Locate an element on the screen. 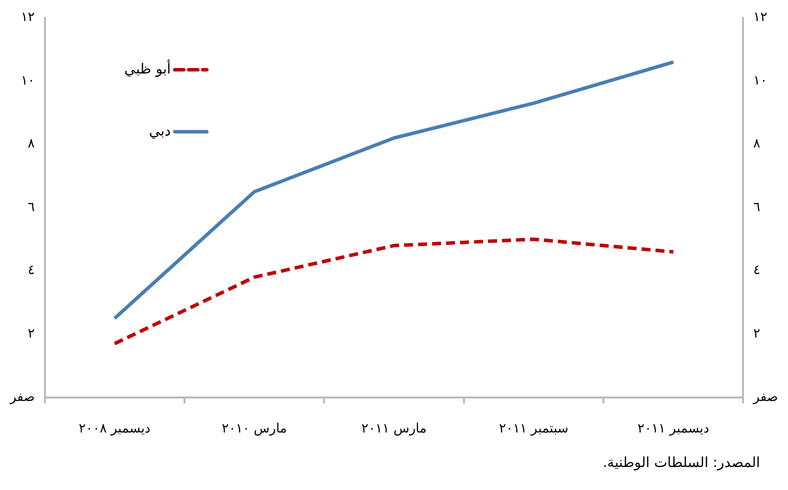 The height and width of the screenshot is (490, 788). legend-label: أبو ظبي is located at coordinates (147, 68).